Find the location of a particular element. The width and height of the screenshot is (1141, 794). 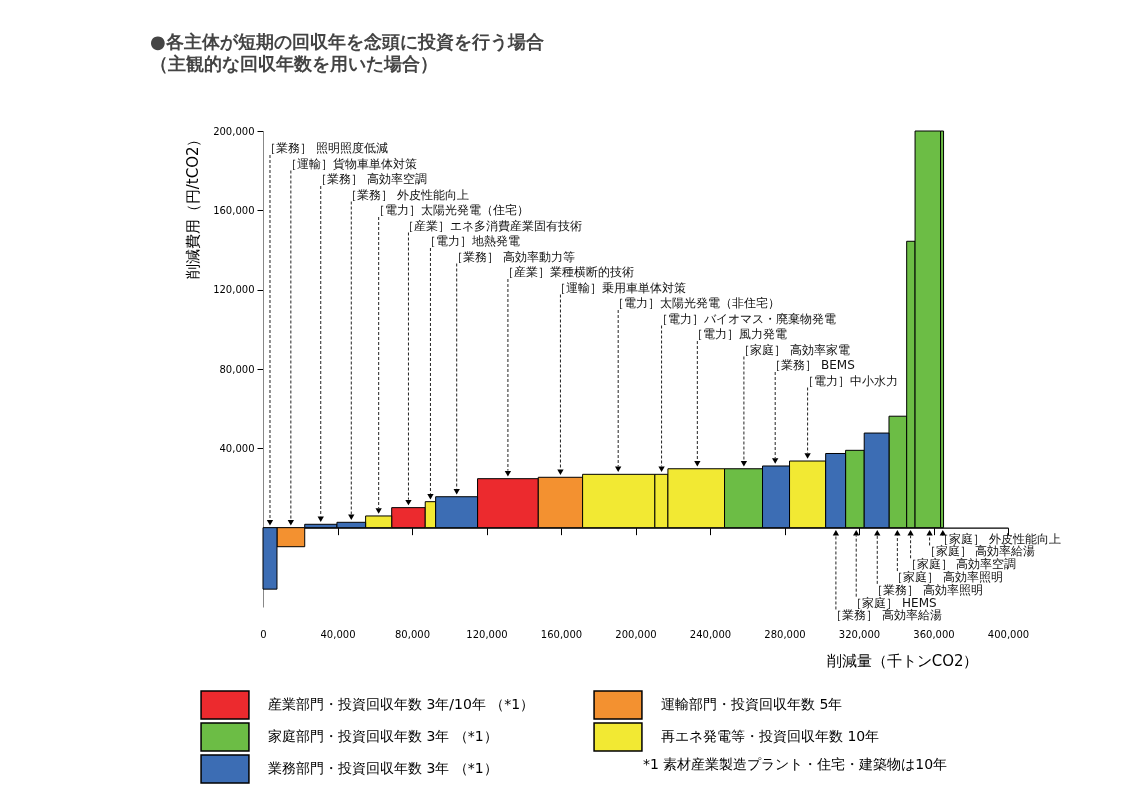

annotation: ［産業］業種横断的技術 is located at coordinates (567, 272).